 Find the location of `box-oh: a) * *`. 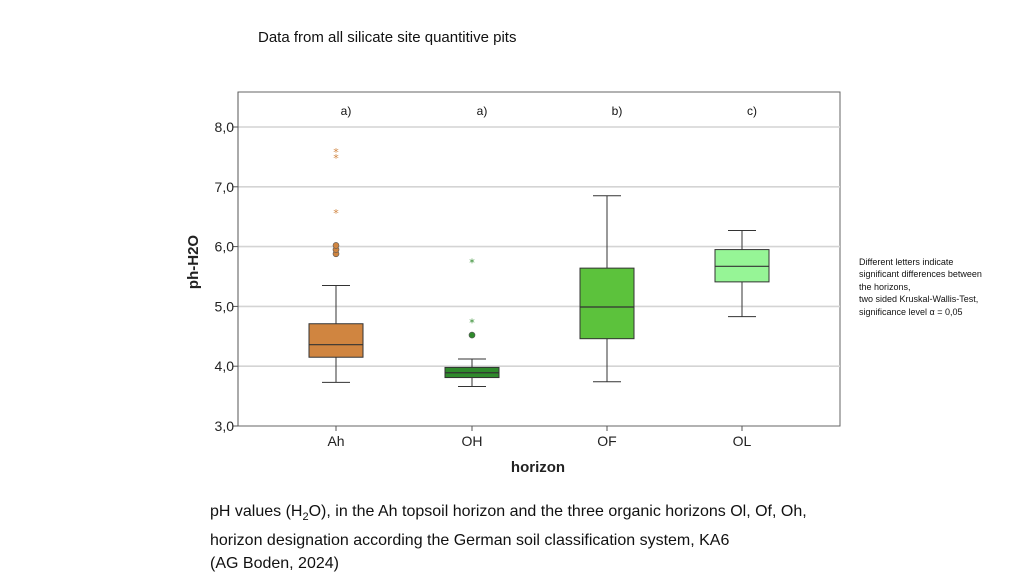

box-oh: a) * * is located at coordinates (472, 246).